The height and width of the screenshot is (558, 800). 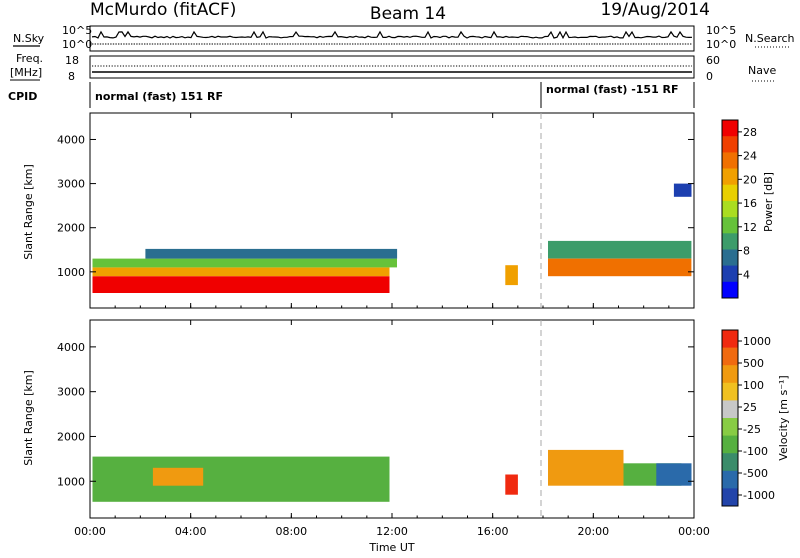 I want to click on x-axis-label: Time UT, so click(x=391, y=547).